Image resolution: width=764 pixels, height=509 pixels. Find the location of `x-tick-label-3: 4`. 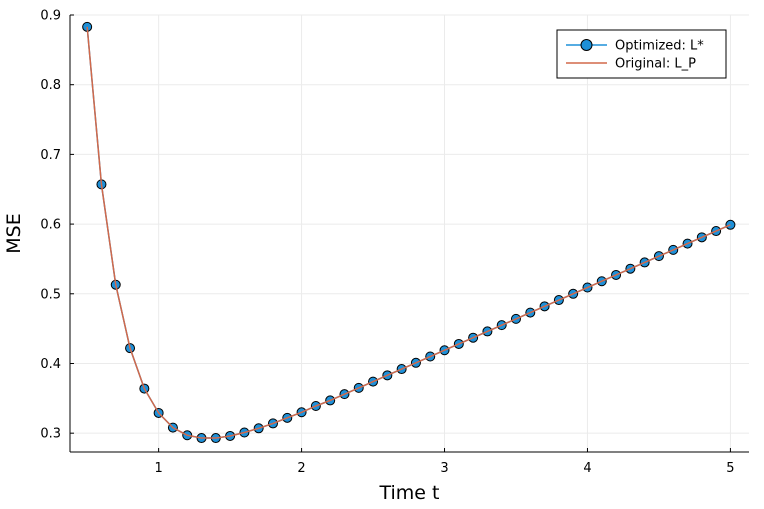

x-tick-label-3: 4 is located at coordinates (587, 468).